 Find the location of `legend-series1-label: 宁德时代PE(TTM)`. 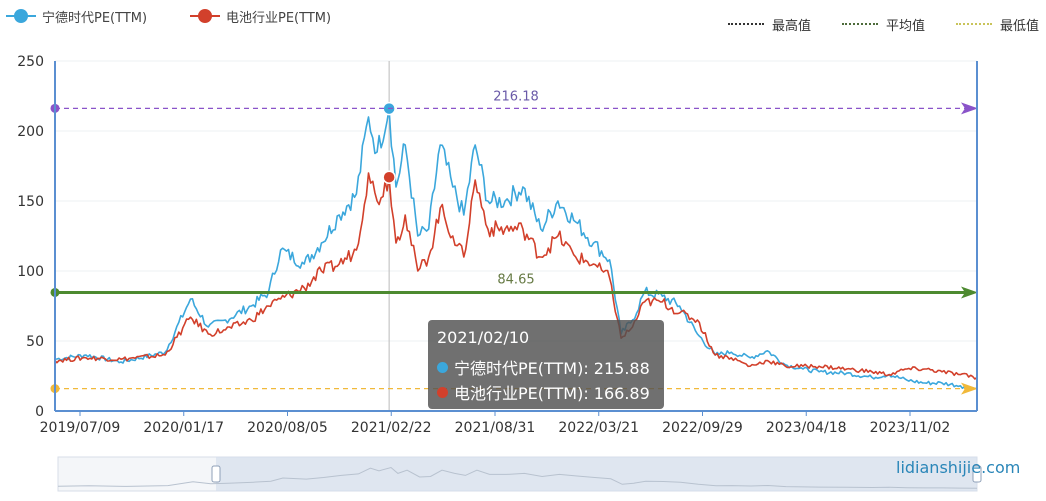

legend-series1-label: 宁德时代PE(TTM) is located at coordinates (95, 18).